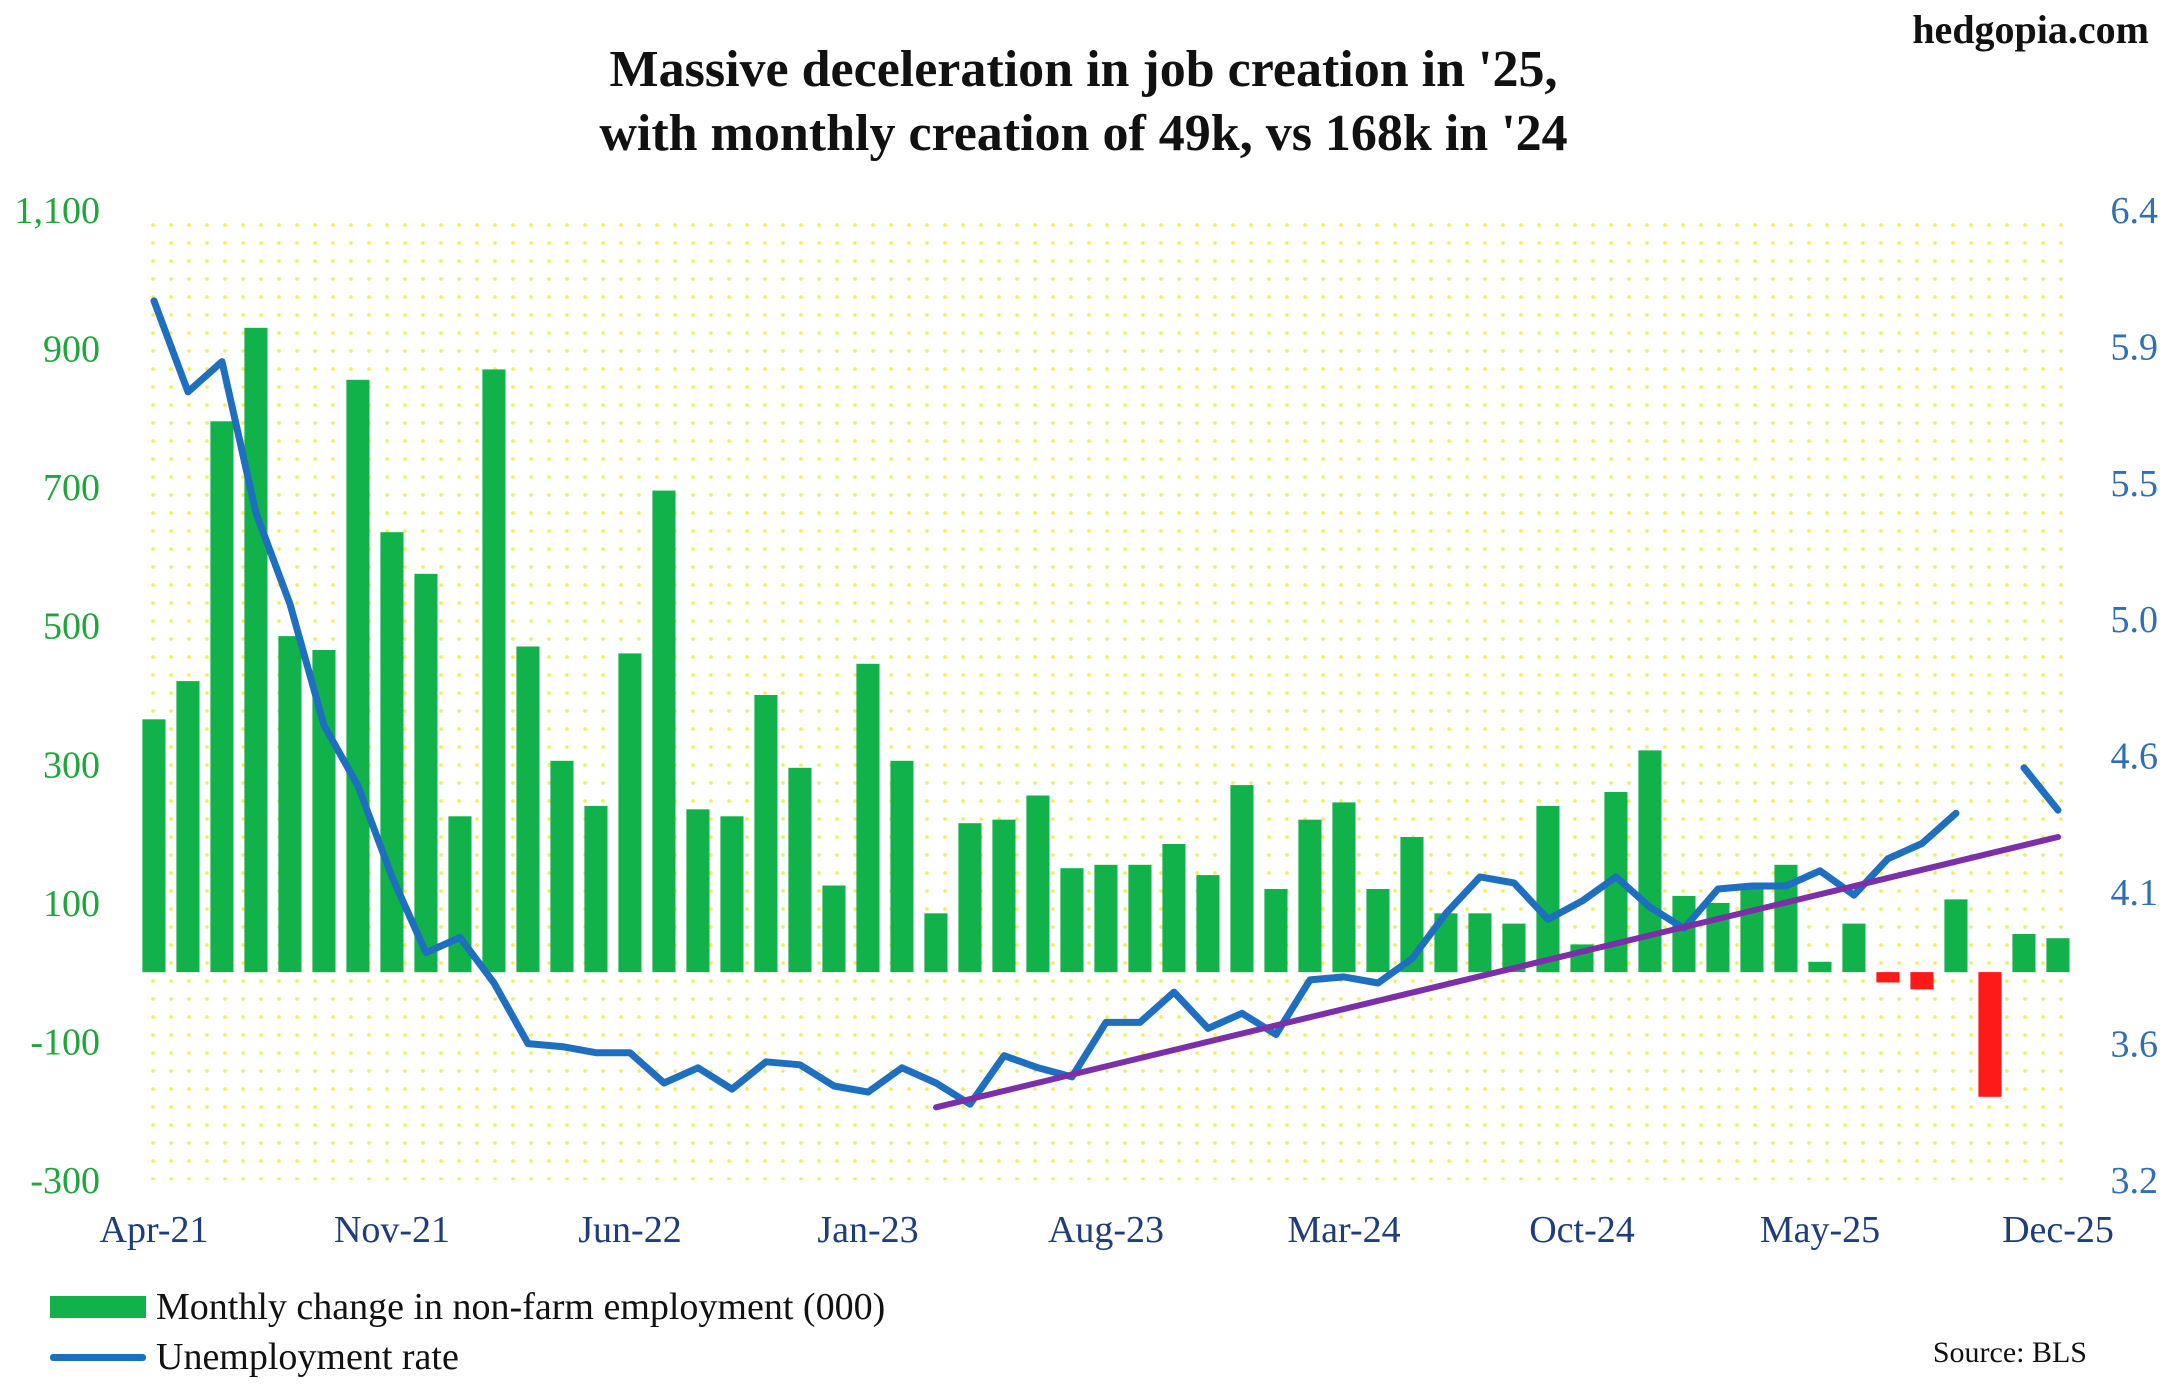 The width and height of the screenshot is (2167, 1388). I want to click on left-tick-label: 100, so click(71, 904).